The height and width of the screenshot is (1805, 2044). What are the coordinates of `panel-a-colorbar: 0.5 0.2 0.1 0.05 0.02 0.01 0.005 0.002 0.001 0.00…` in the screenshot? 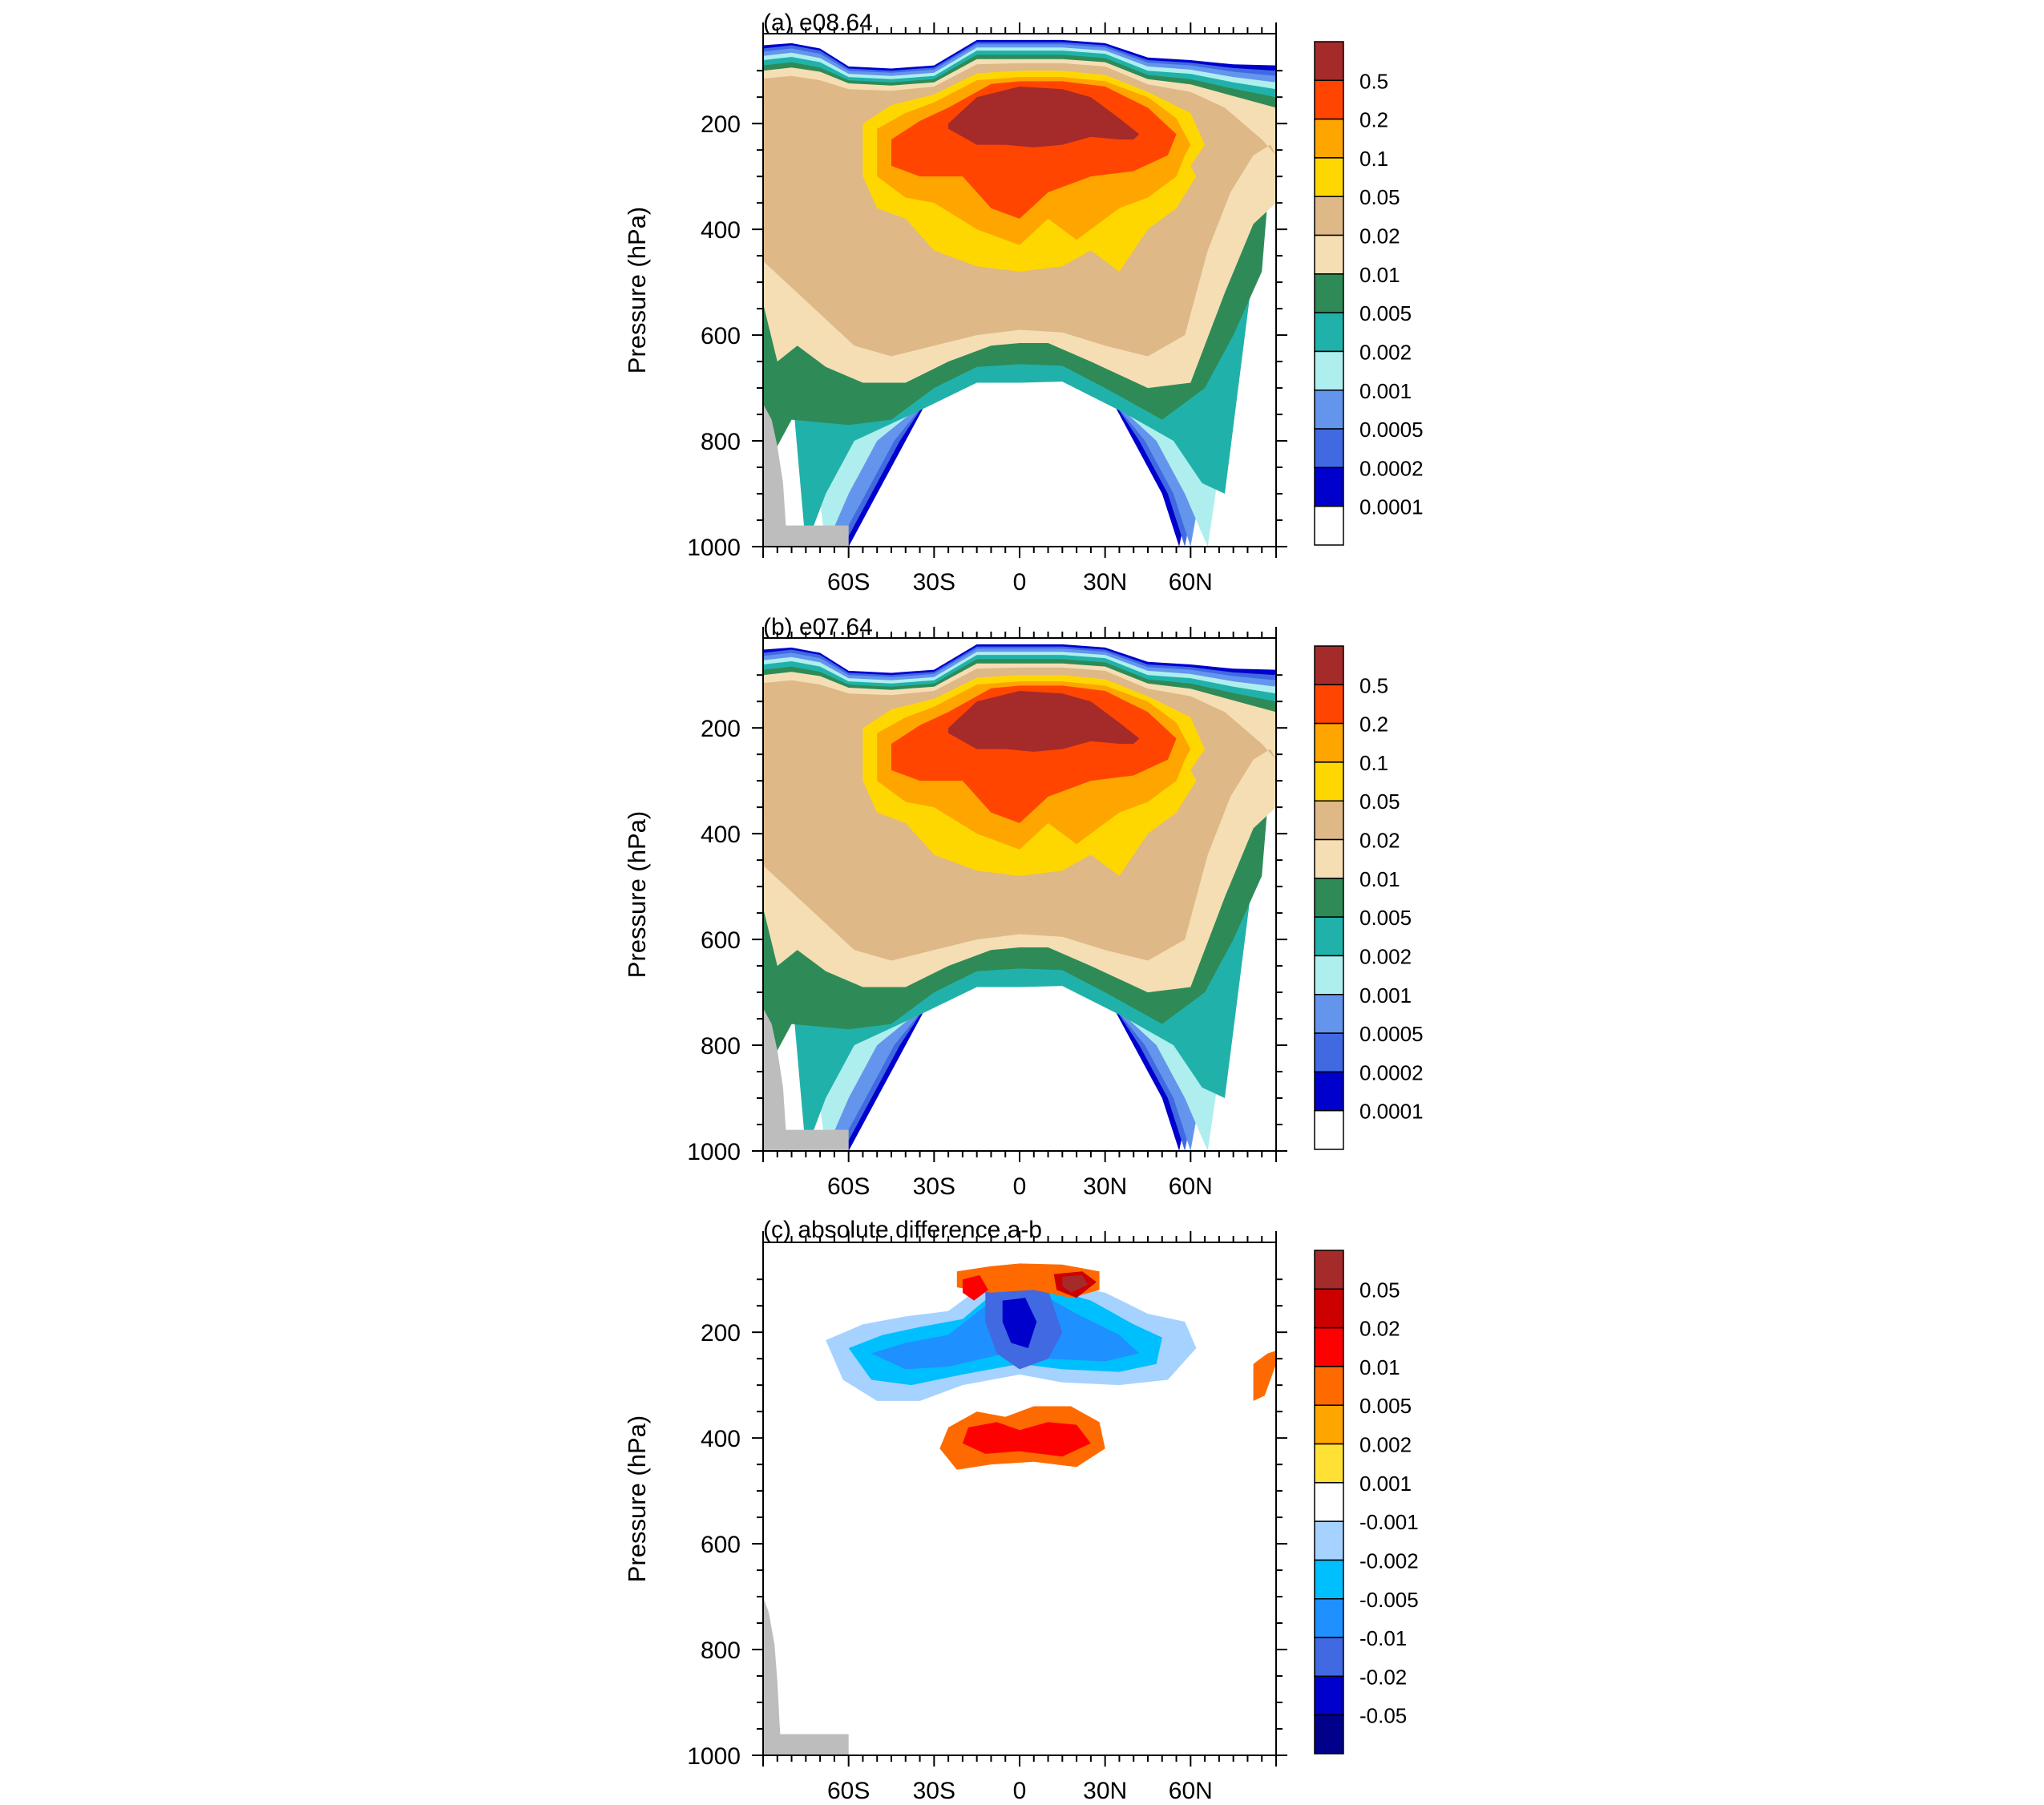 It's located at (1369, 293).